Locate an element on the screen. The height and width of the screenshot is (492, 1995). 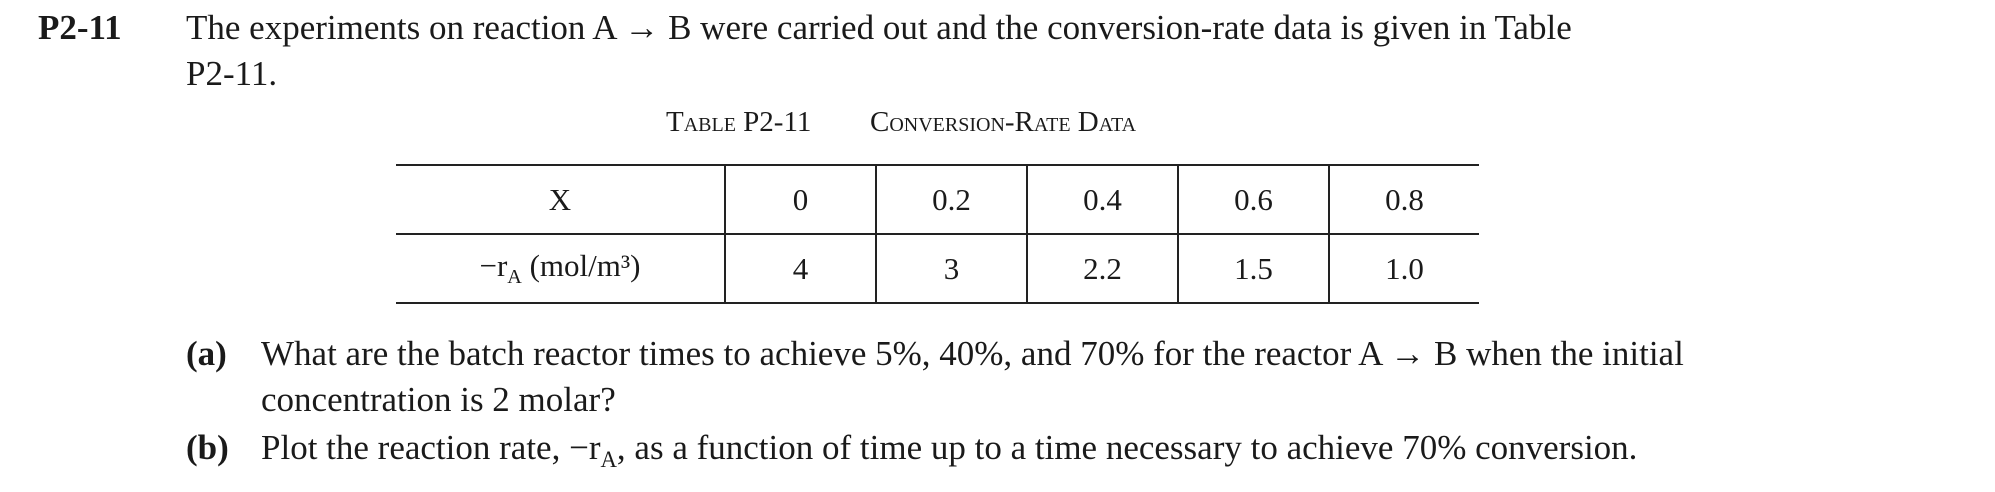
cell: 0 is located at coordinates (800, 199).